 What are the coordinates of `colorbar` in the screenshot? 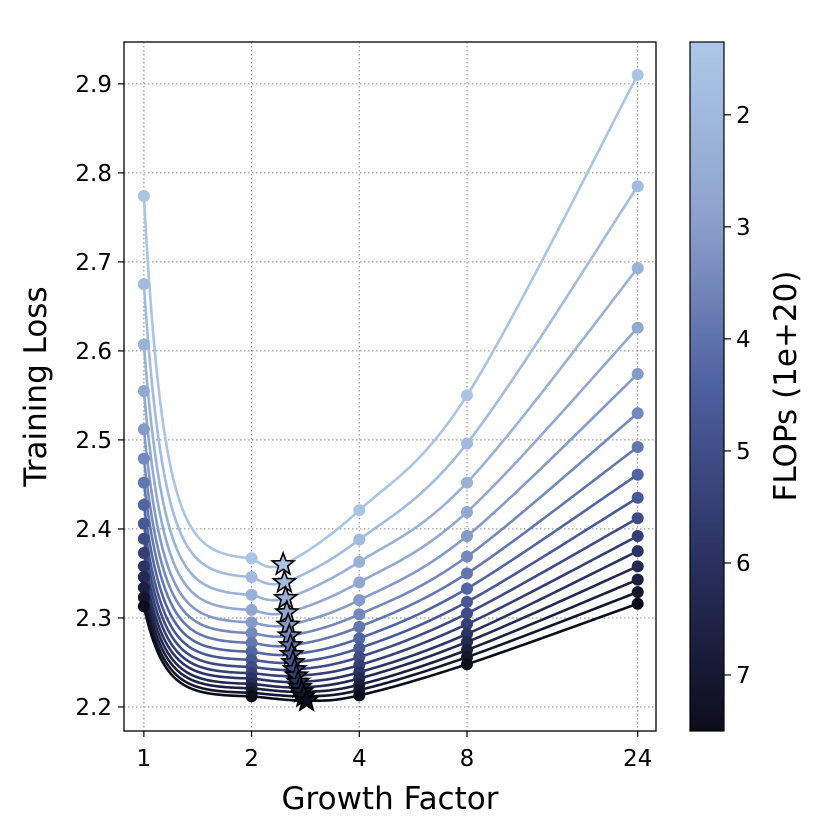 It's located at (707, 386).